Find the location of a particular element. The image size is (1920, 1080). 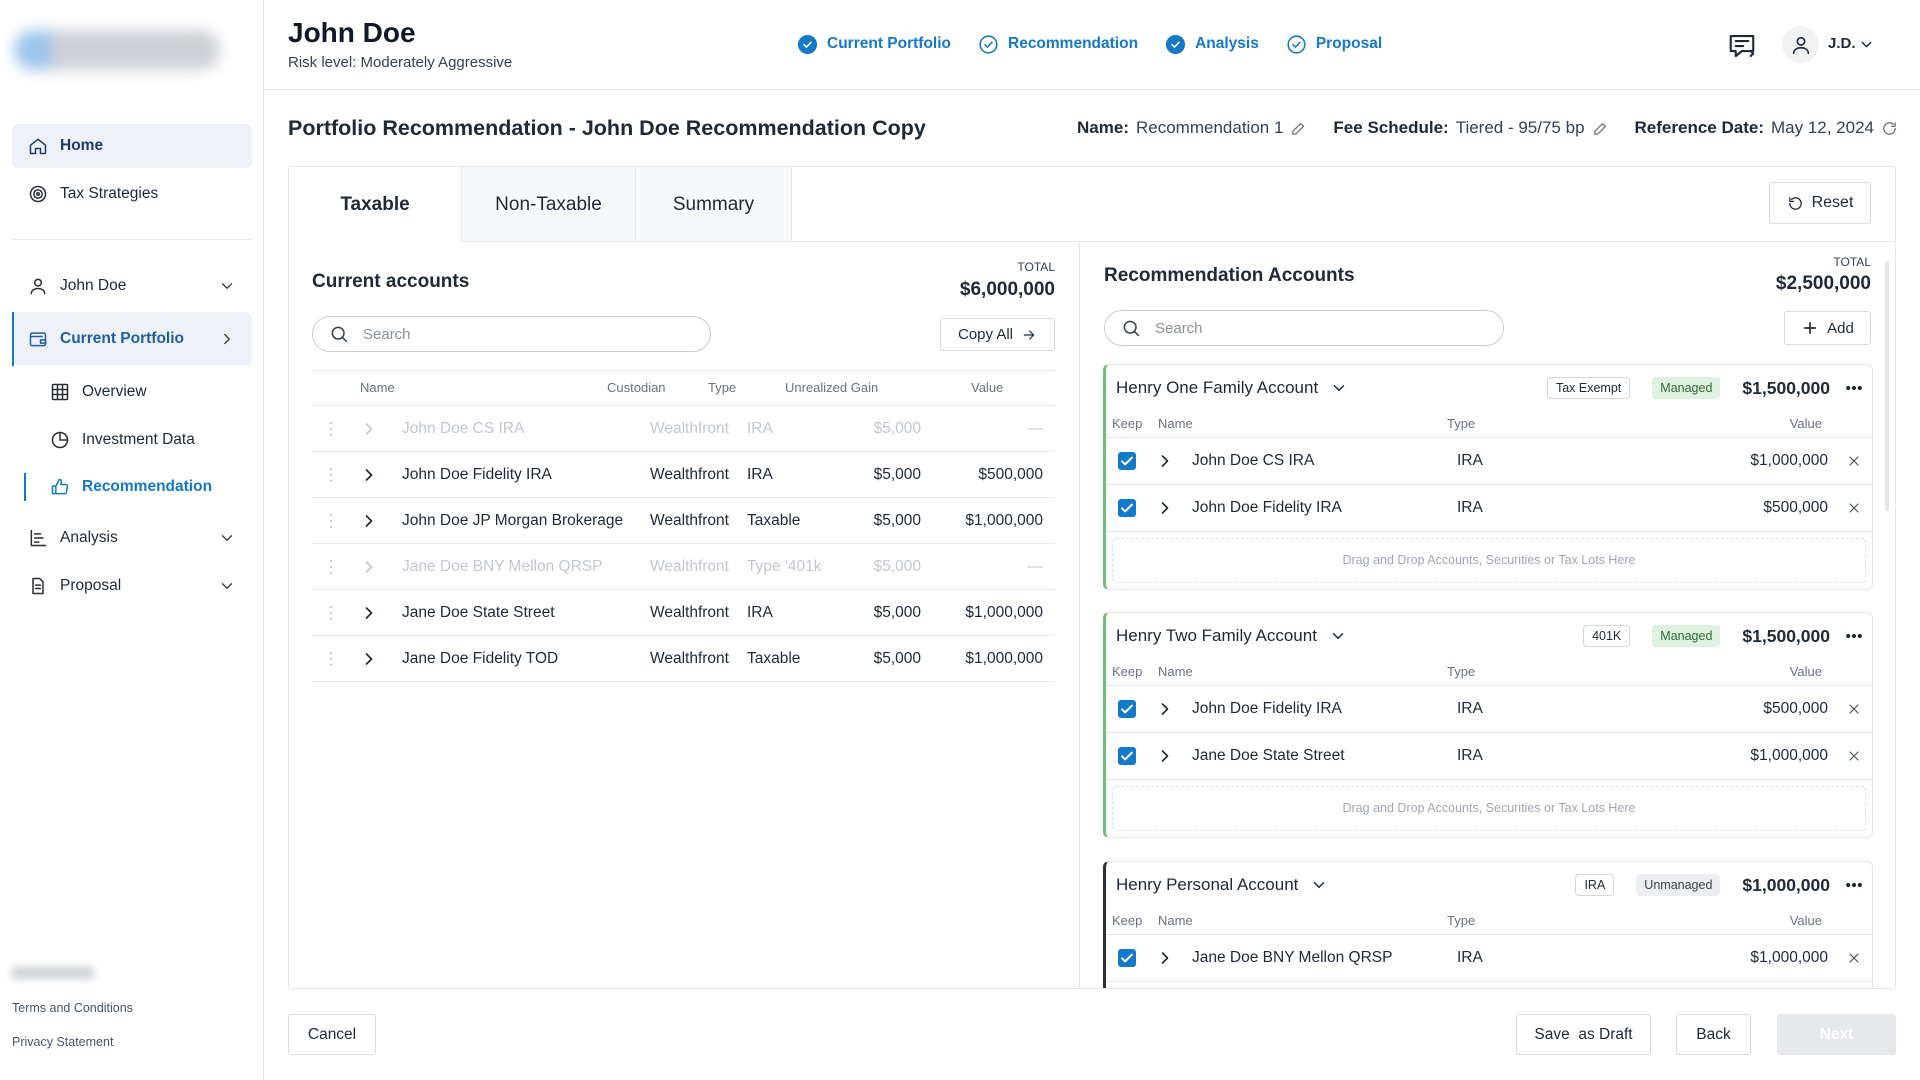

nav-label: Overview is located at coordinates (114, 391).